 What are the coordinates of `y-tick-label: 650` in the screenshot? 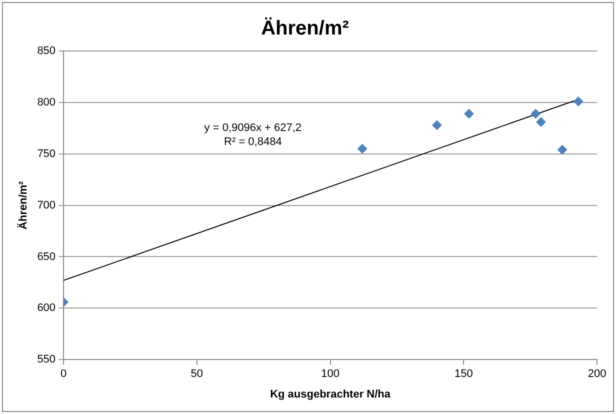 It's located at (46, 256).